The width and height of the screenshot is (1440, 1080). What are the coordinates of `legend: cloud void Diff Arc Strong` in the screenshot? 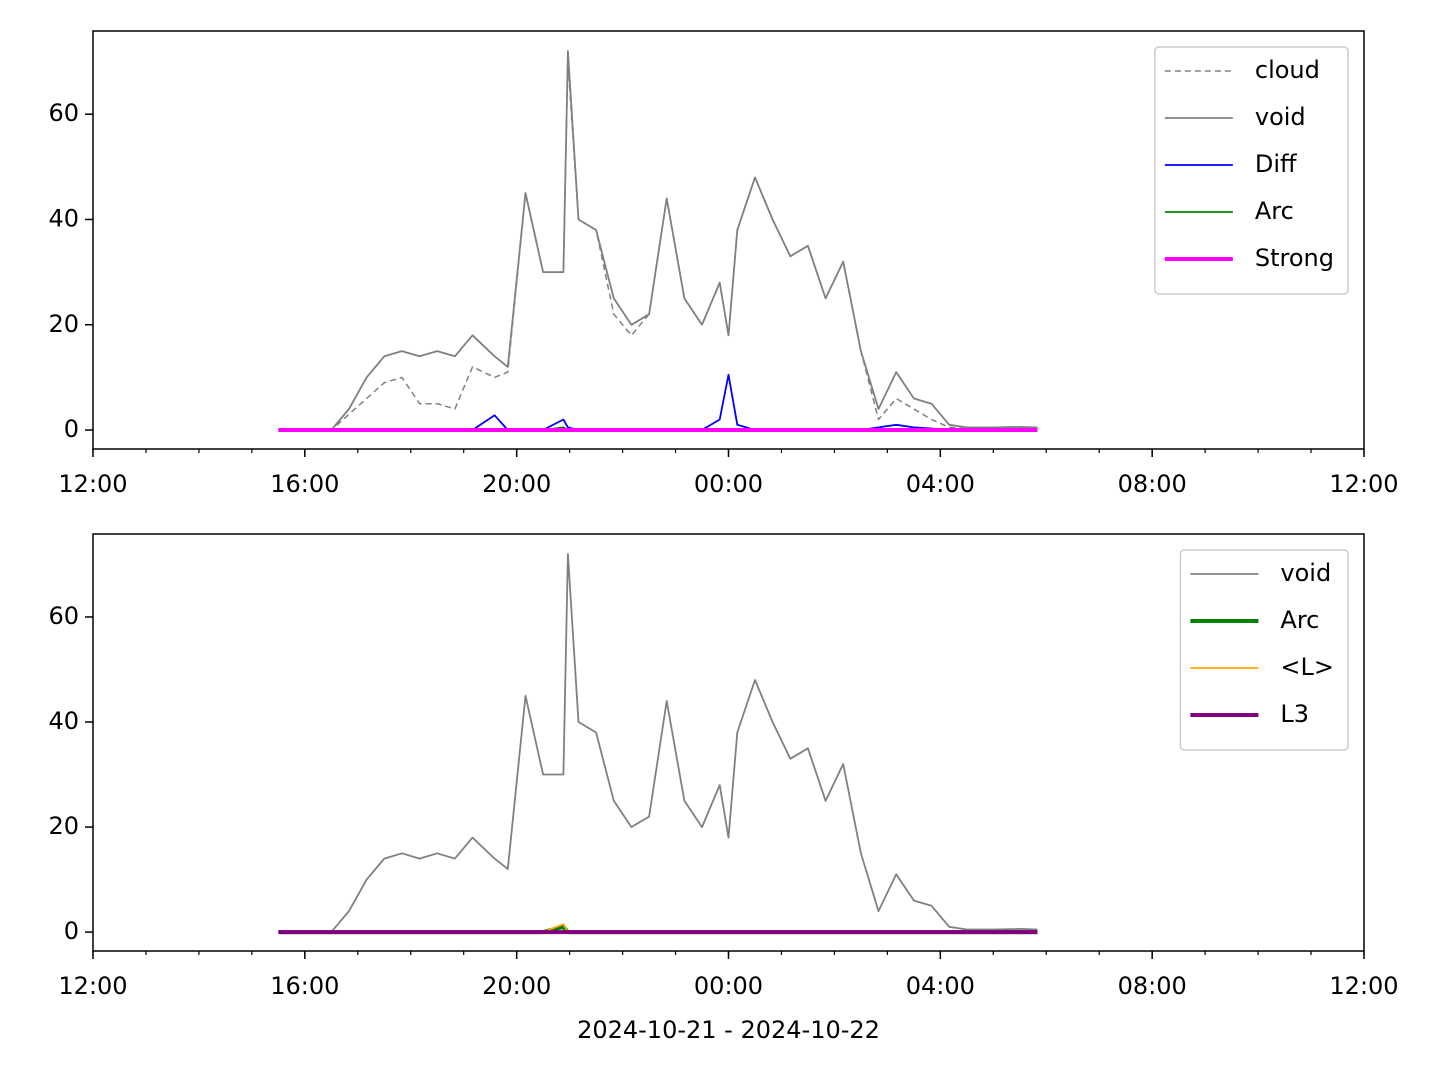 It's located at (1251, 170).